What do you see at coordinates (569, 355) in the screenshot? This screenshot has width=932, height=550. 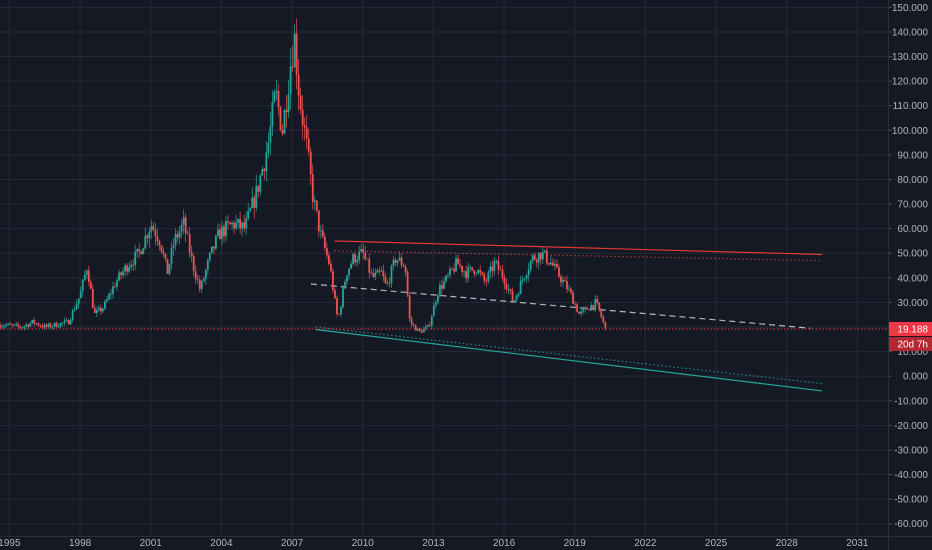 I see `trendline-support` at bounding box center [569, 355].